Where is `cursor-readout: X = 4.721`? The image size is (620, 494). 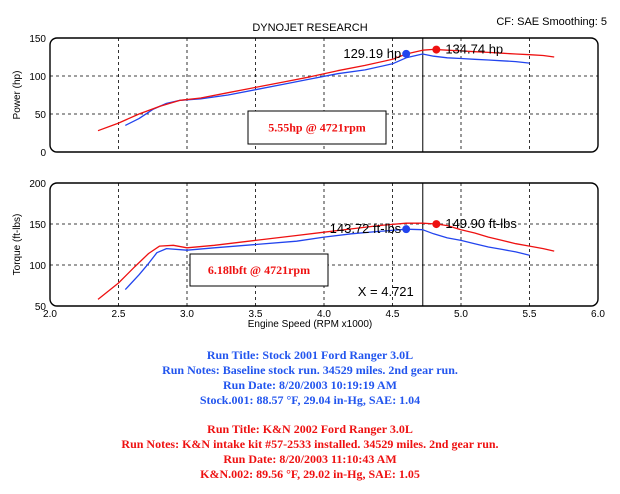 cursor-readout: X = 4.721 is located at coordinates (386, 291).